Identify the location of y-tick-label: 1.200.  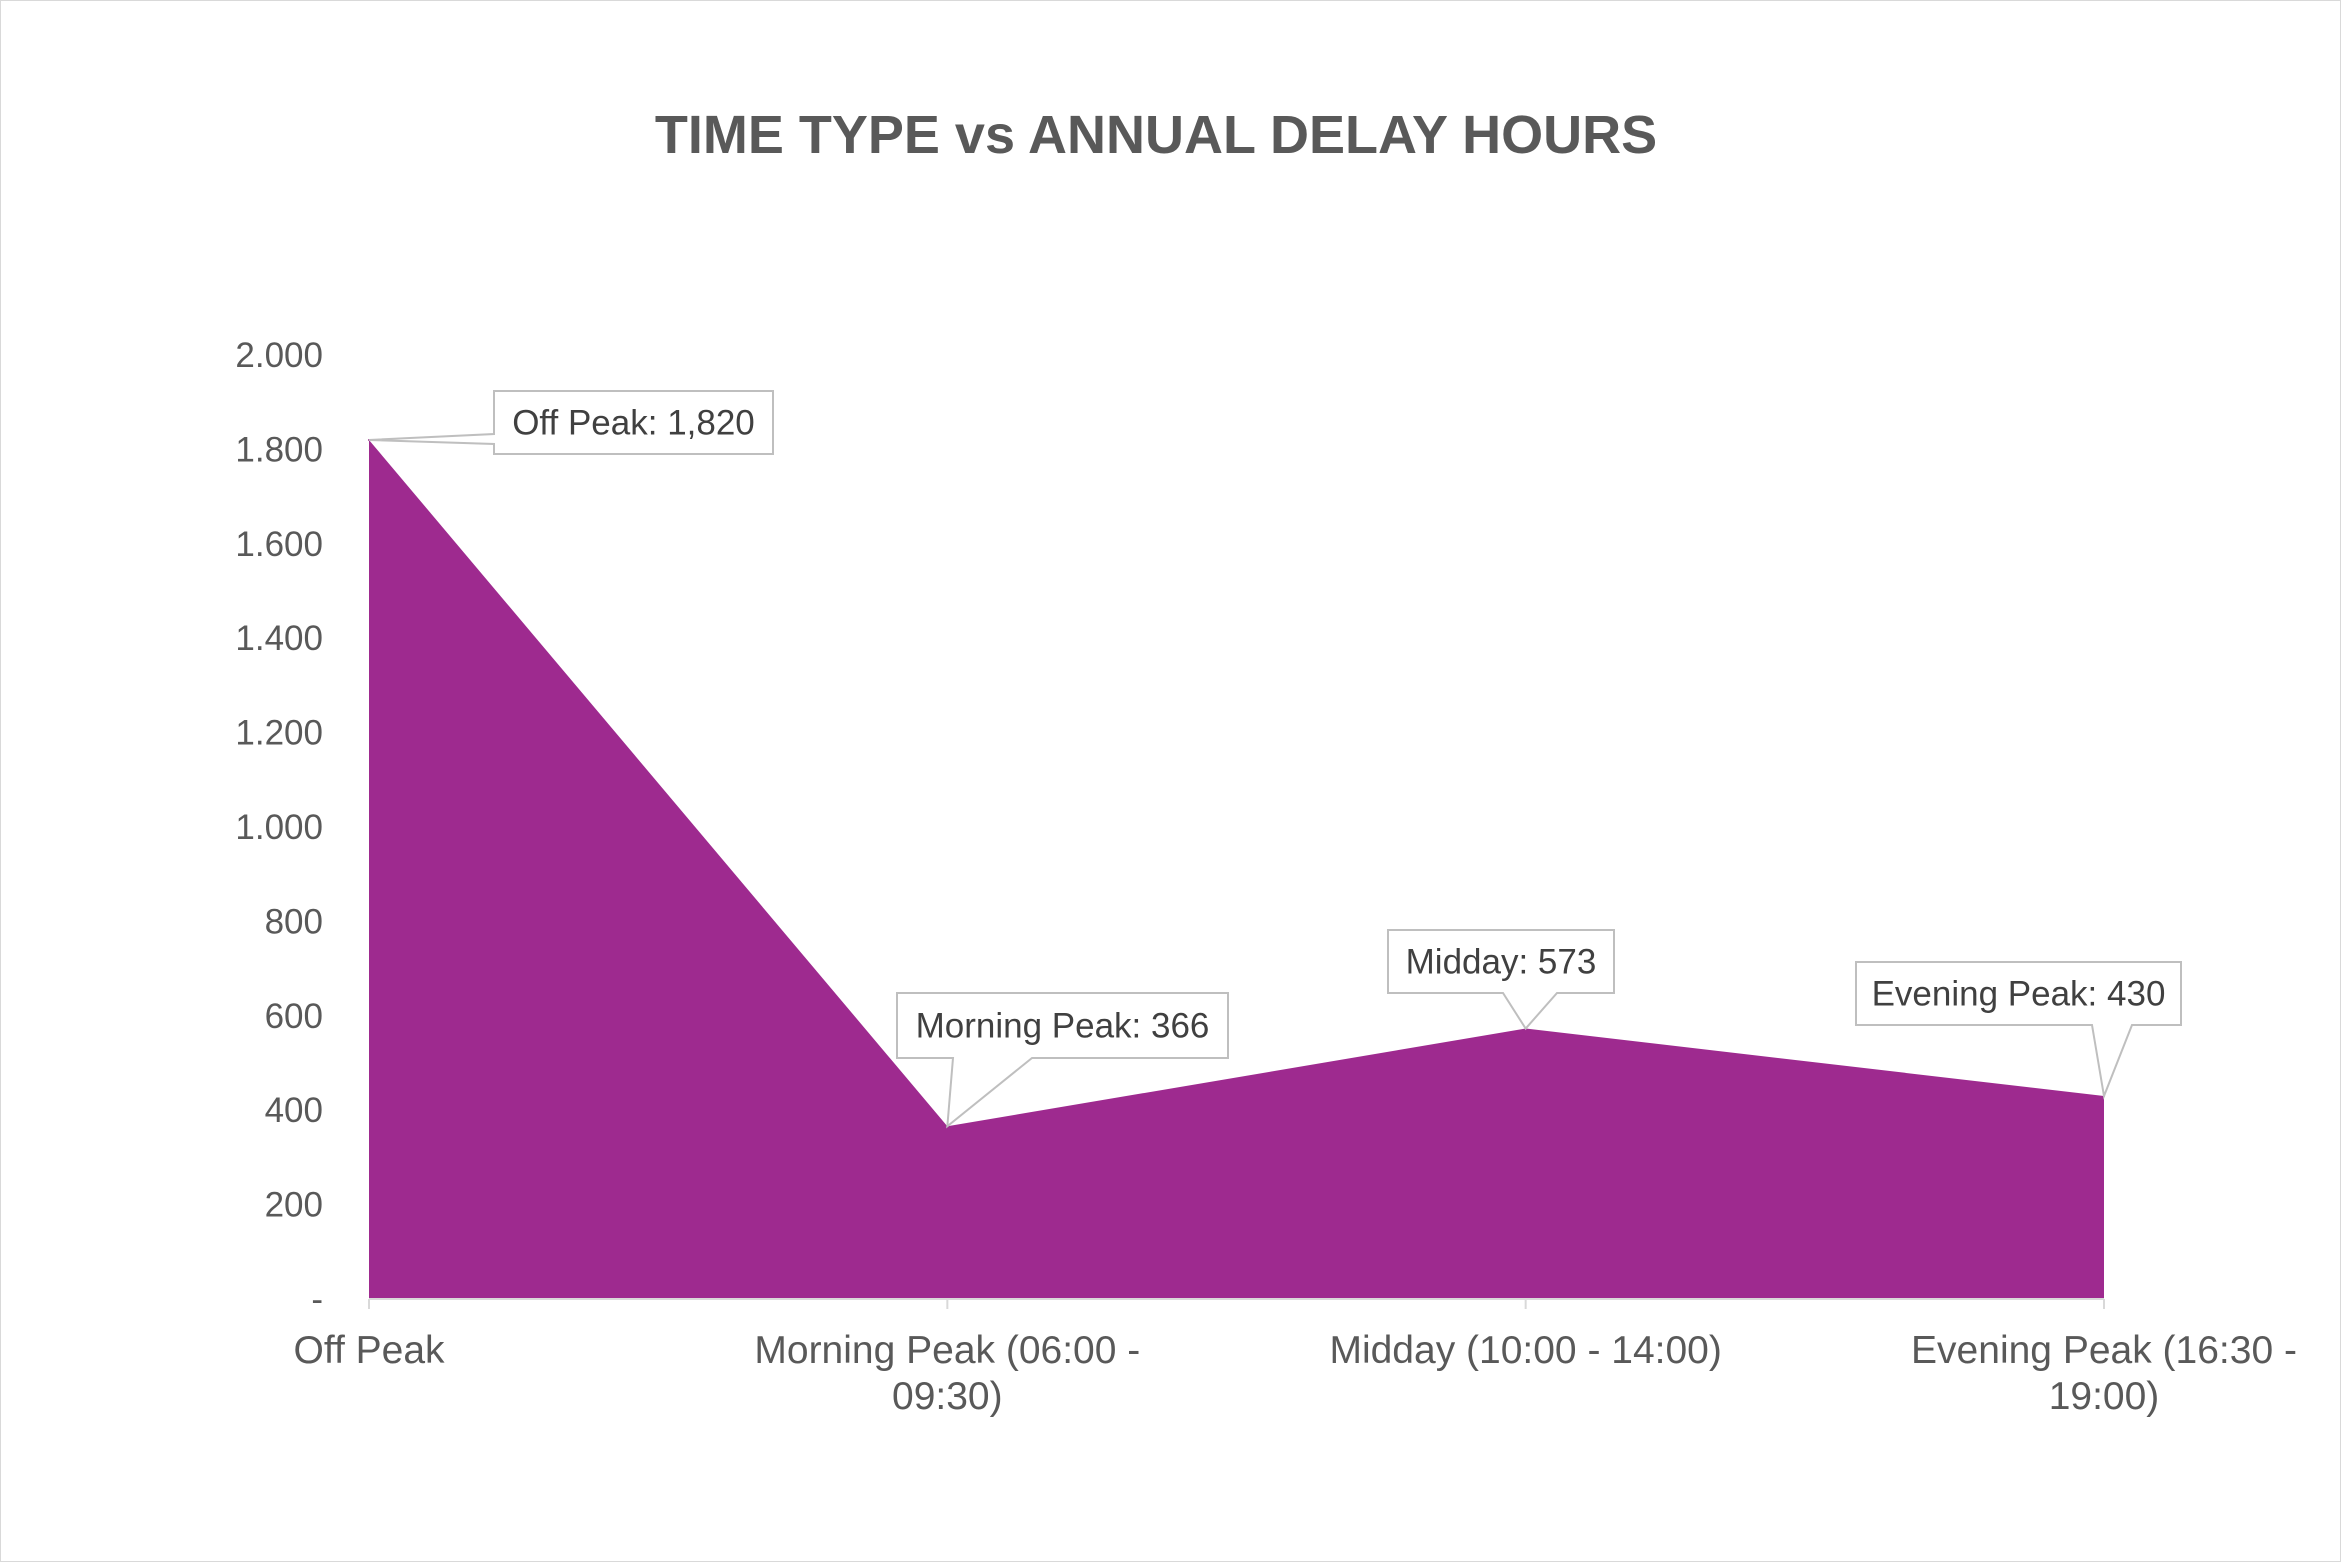
(279, 733).